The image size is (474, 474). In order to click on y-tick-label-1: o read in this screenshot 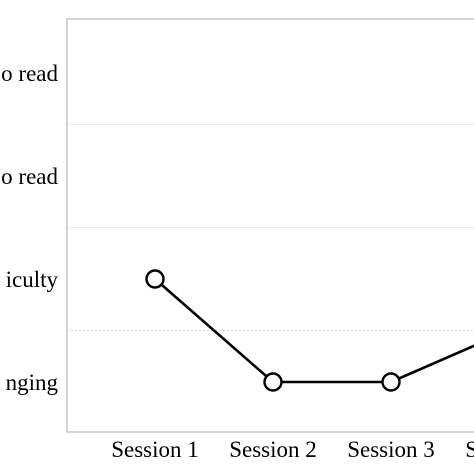, I will do `click(29, 73)`.